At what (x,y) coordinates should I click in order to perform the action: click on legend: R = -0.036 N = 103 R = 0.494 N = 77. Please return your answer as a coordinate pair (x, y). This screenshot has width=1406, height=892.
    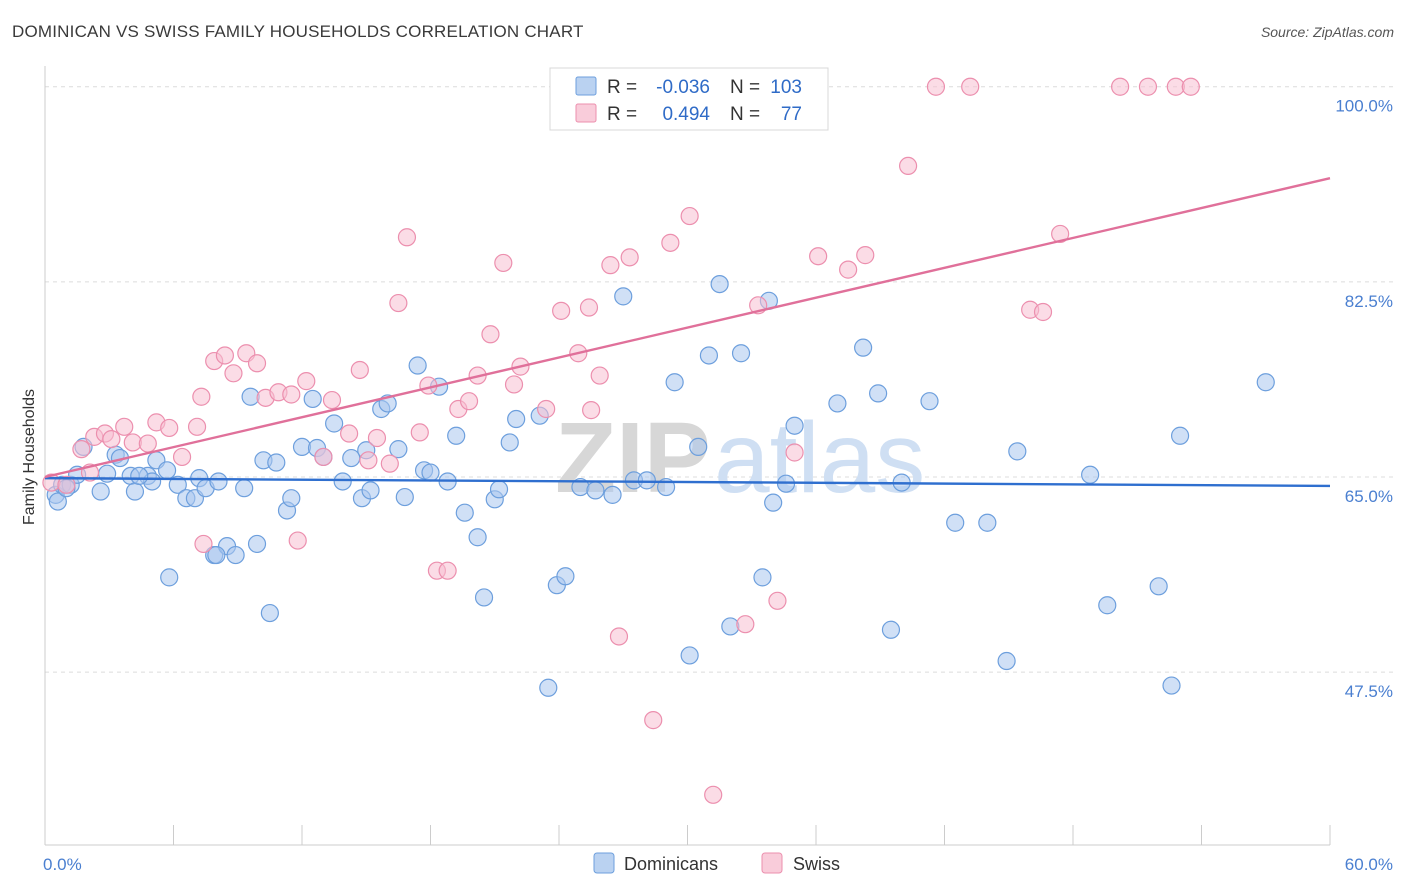
    Looking at the image, I should click on (689, 99).